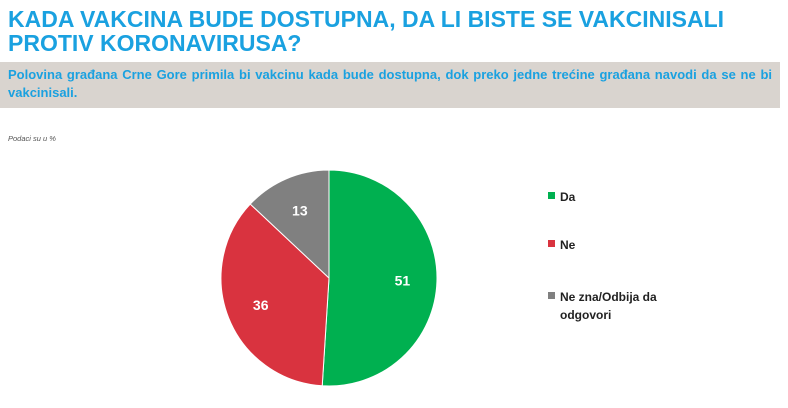 The image size is (788, 408). What do you see at coordinates (261, 305) in the screenshot?
I see `data-label-ne: 36` at bounding box center [261, 305].